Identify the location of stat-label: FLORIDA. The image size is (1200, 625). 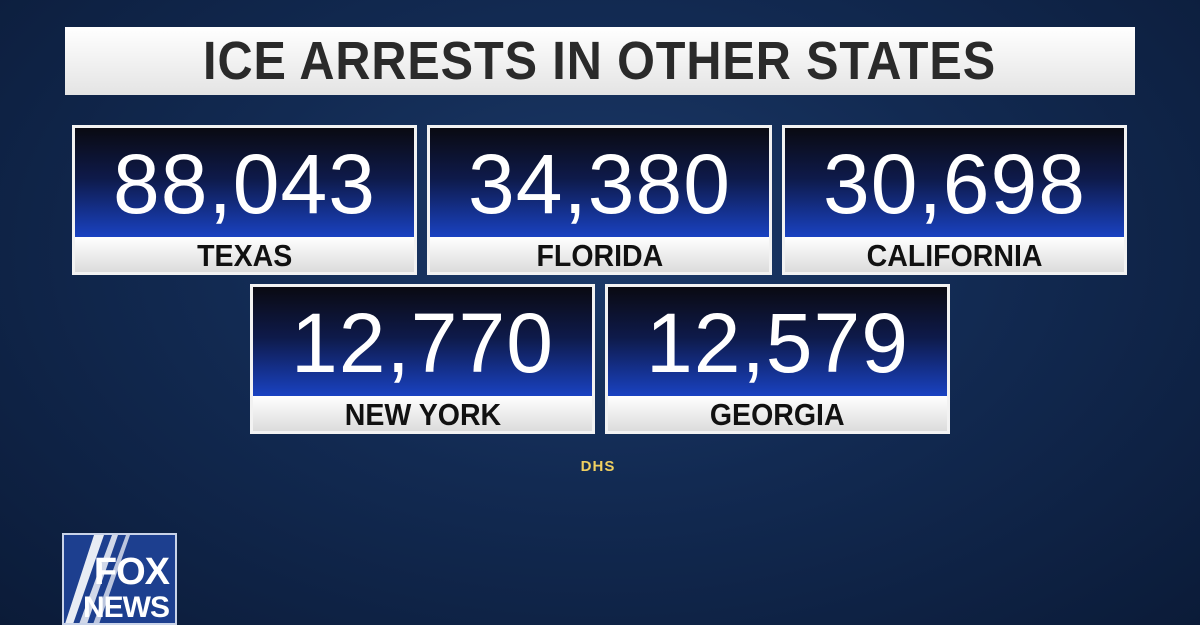
(599, 255).